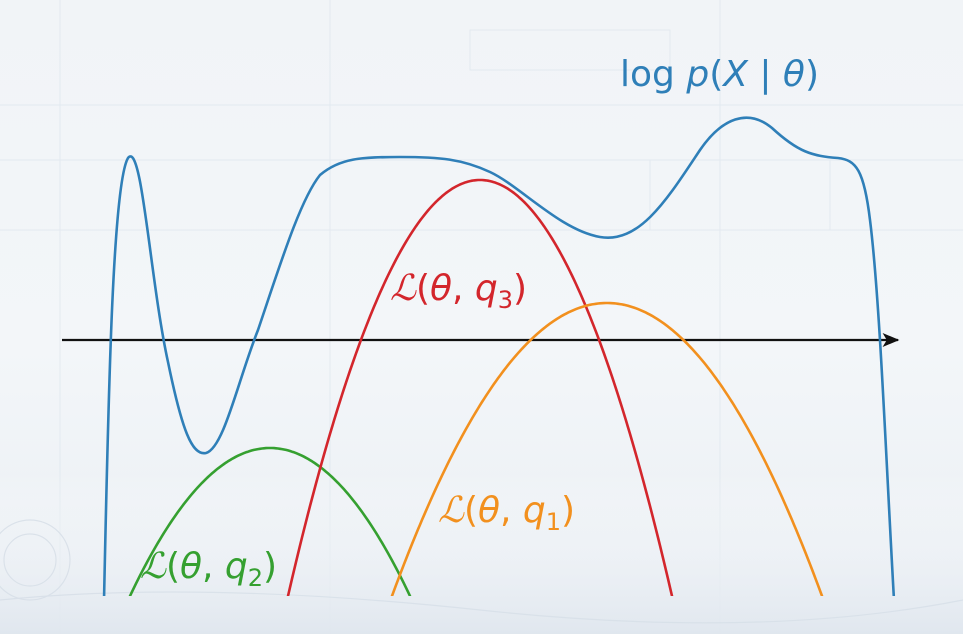 This screenshot has height=634, width=963. Describe the element at coordinates (506, 513) in the screenshot. I see `lower-bound-label-q1: ℒ(θ, q1)` at that location.